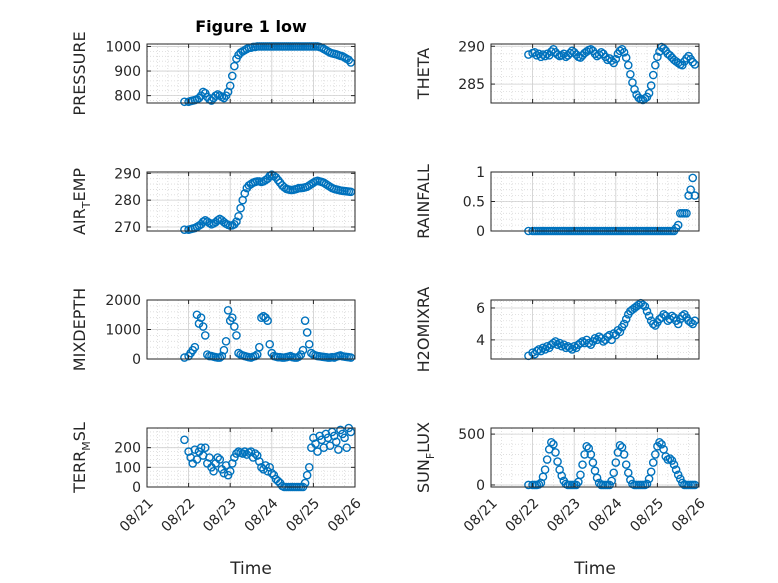 This screenshot has height=583, width=778. Describe the element at coordinates (480, 341) in the screenshot. I see `y-tick-label: 4` at that location.